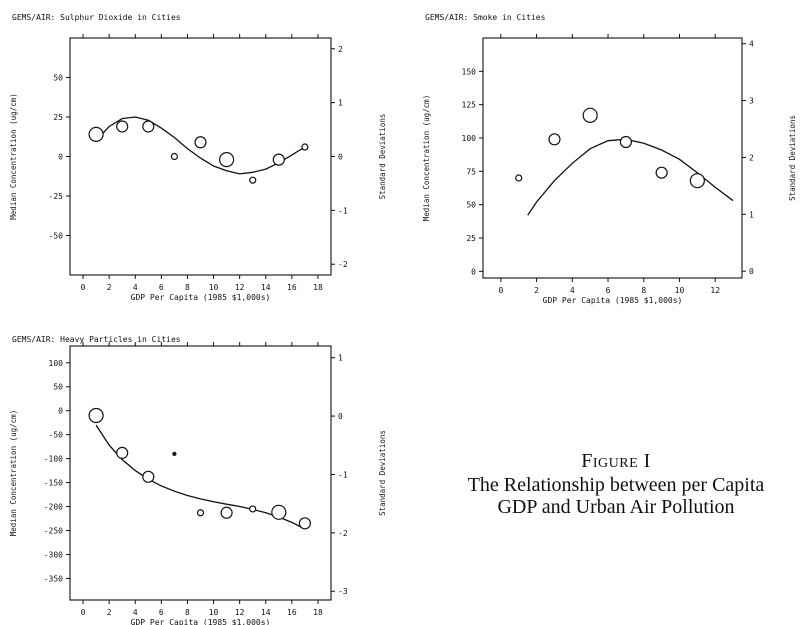 The width and height of the screenshot is (802, 625). Describe the element at coordinates (53, 507) in the screenshot. I see `y-tick-label: -200` at that location.